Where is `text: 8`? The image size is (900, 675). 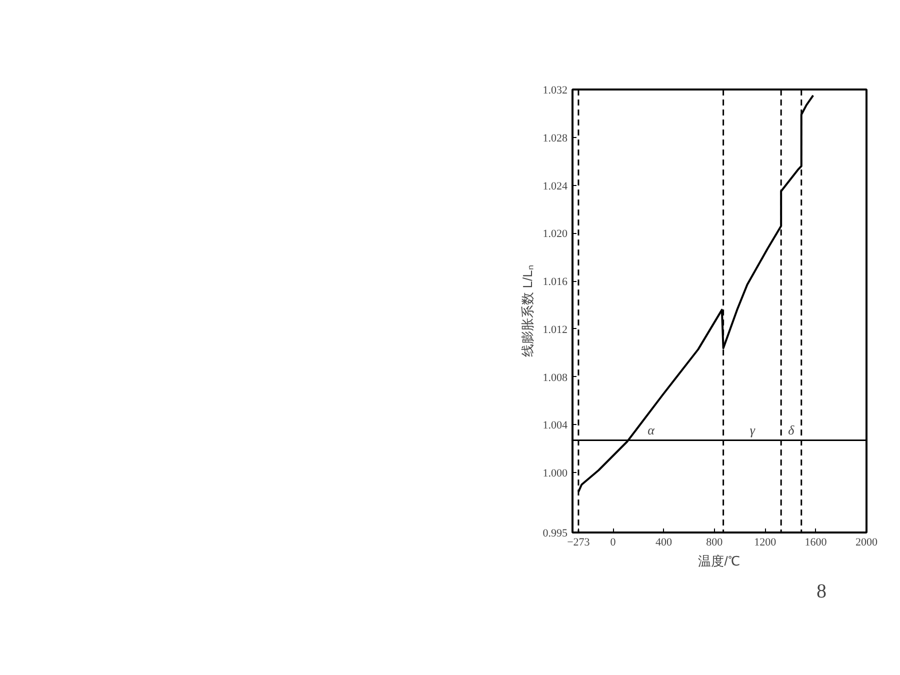 text: 8 is located at coordinates (821, 591).